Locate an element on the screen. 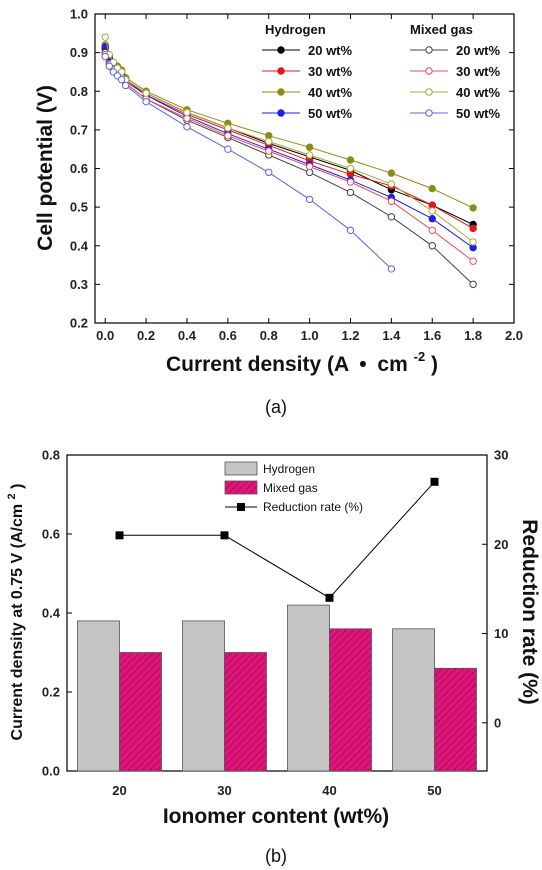  chart-a-x-tick-label: 1.0 is located at coordinates (310, 335).